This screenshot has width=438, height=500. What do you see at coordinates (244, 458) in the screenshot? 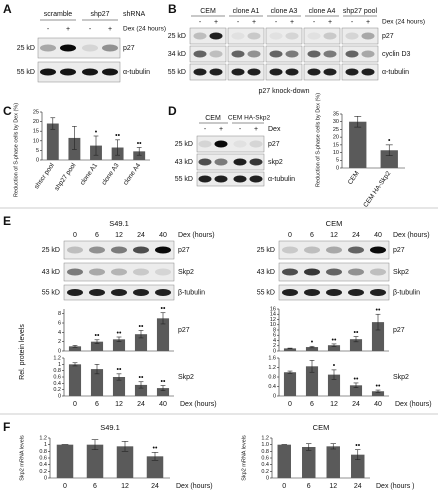
I see `y-axis-label: Skp2 mRNA levels` at bounding box center [244, 458].